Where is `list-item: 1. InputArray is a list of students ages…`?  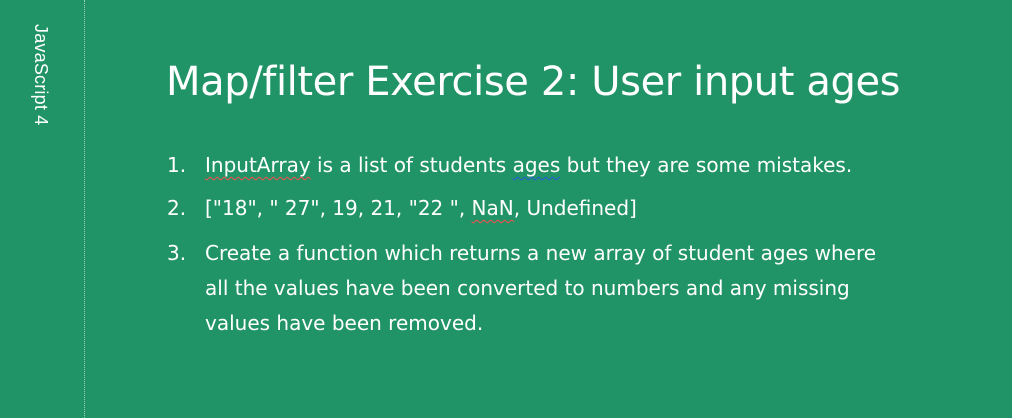
list-item: 1. InputArray is a list of students ages… is located at coordinates (527, 165).